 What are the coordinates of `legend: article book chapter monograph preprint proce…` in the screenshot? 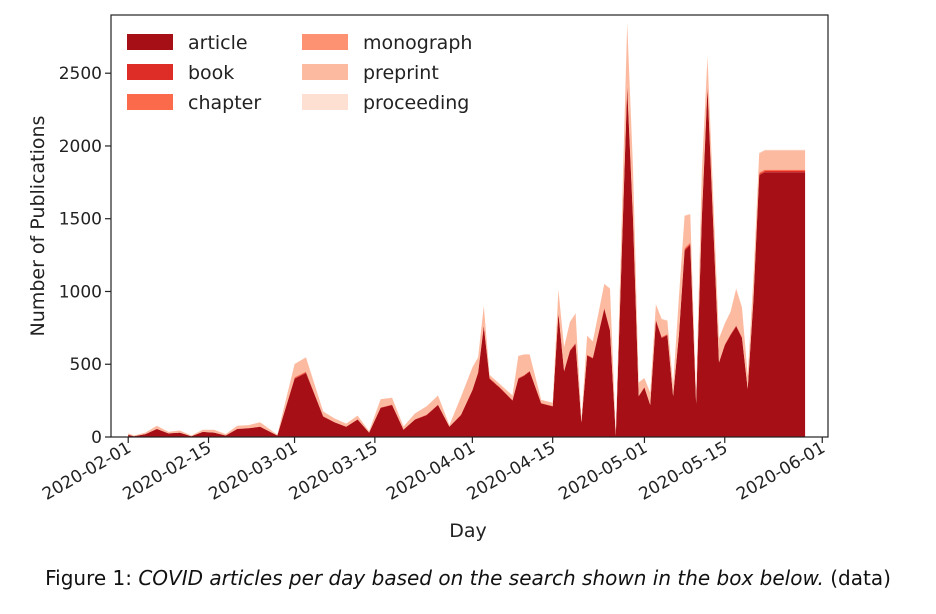 It's located at (299, 73).